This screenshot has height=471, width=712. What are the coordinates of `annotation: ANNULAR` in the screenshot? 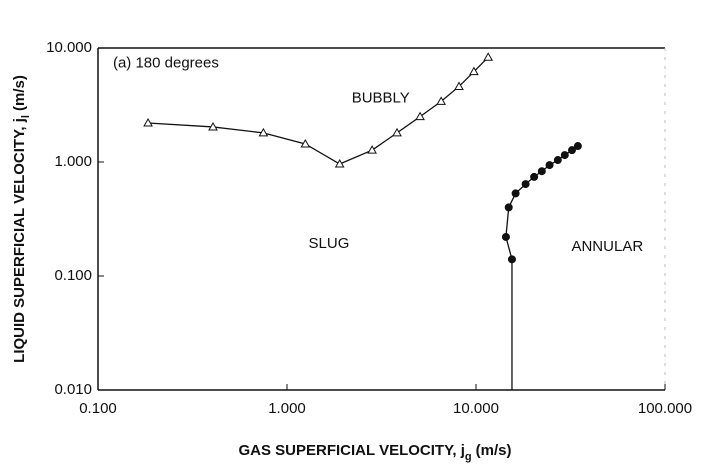 It's located at (607, 246).